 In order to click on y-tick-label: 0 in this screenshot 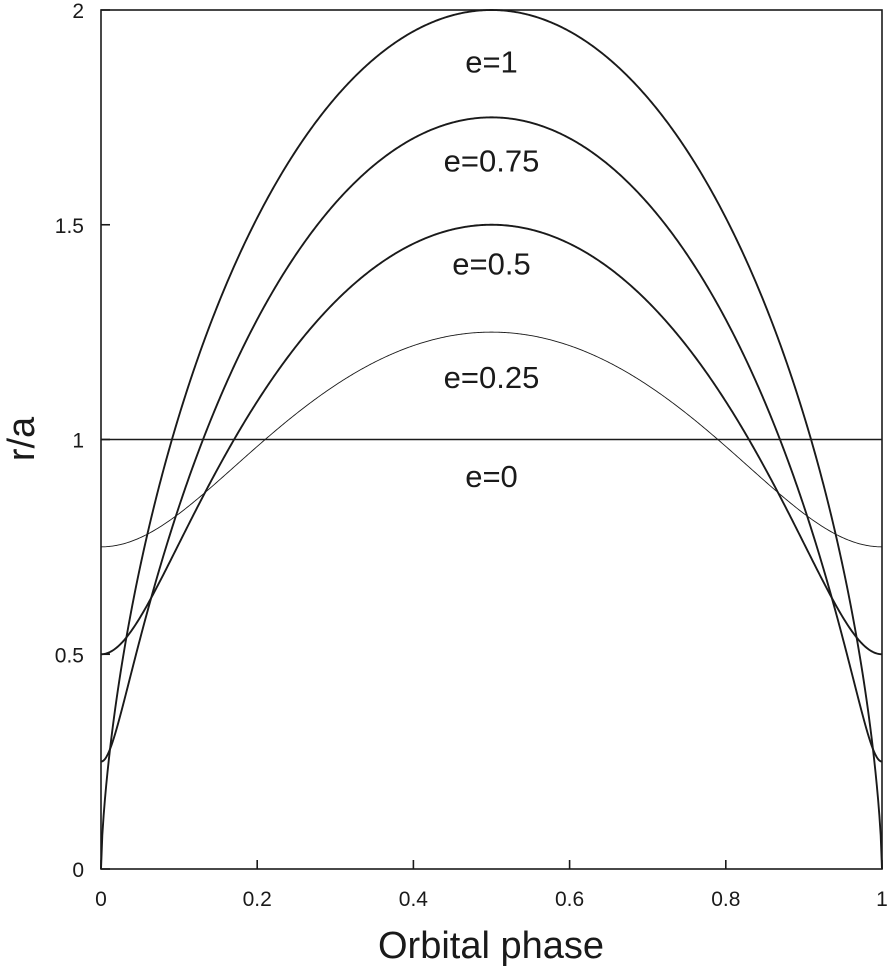, I will do `click(78, 870)`.